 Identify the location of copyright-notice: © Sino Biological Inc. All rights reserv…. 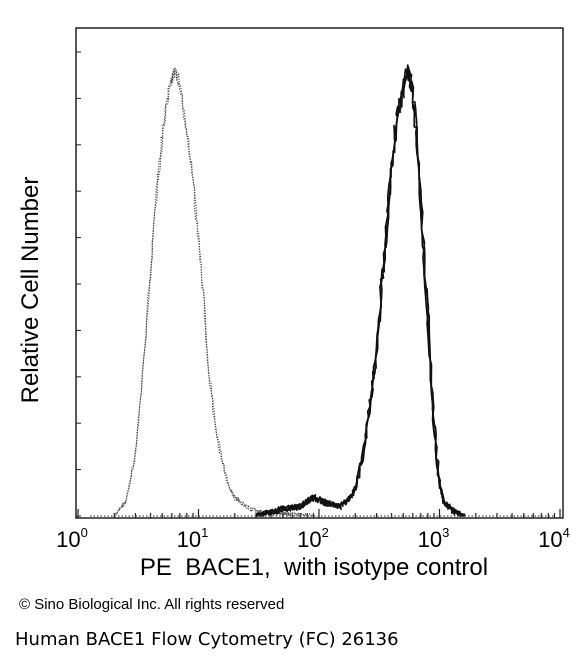
(152, 604).